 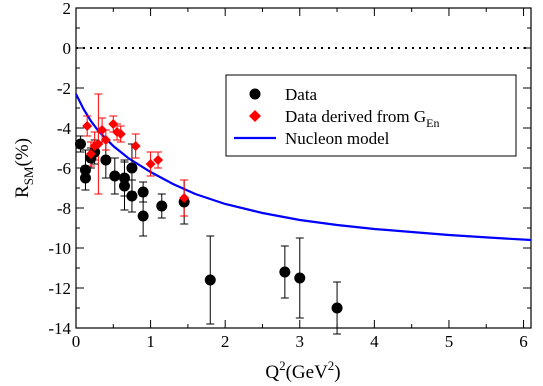 What do you see at coordinates (59, 328) in the screenshot?
I see `y-tick-label: -14` at bounding box center [59, 328].